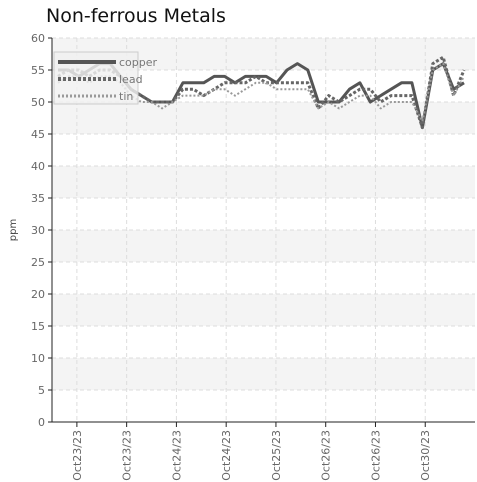 This screenshot has height=482, width=477. I want to click on y-tick-label: 35, so click(38, 198).